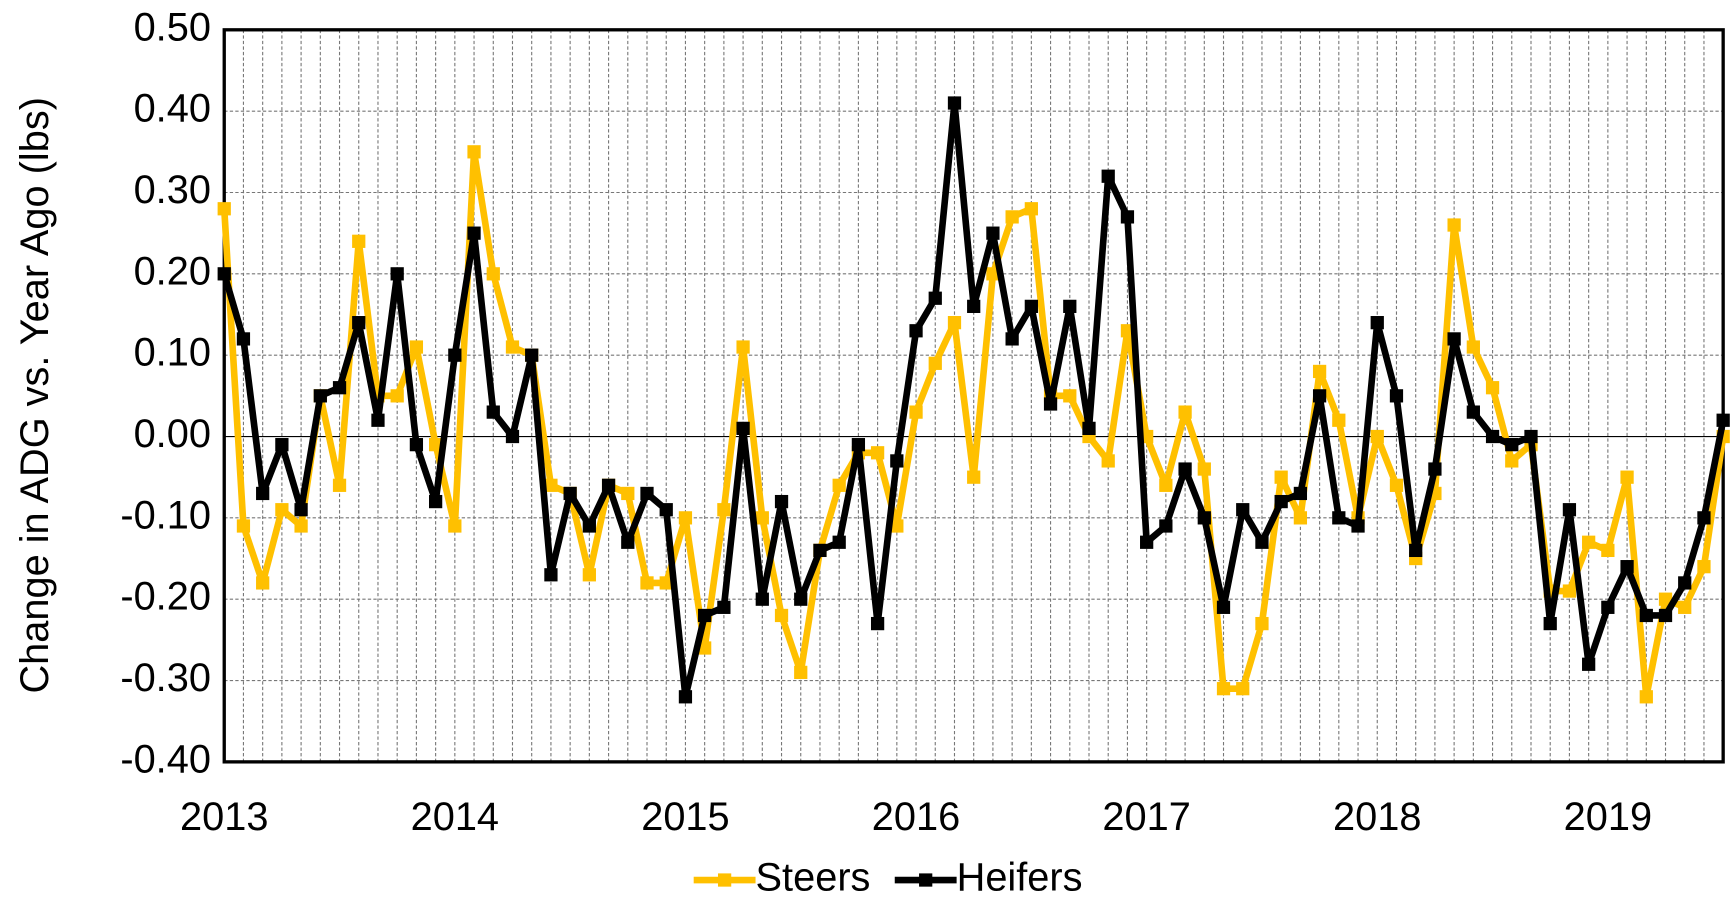  Describe the element at coordinates (172, 353) in the screenshot. I see `y-tick-label: 0.10` at that location.